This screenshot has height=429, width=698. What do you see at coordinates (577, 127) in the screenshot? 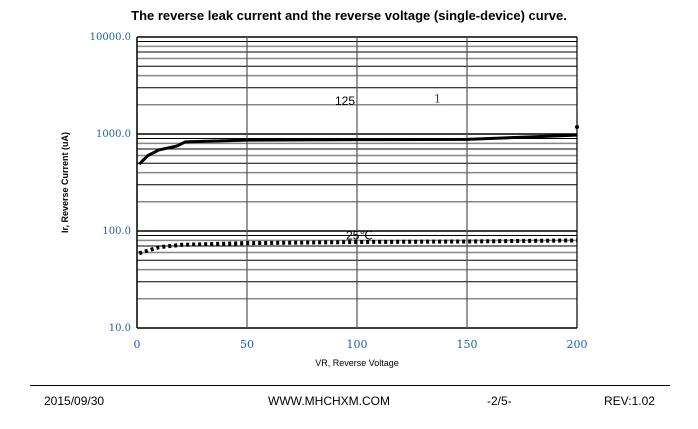
I see `data-point` at bounding box center [577, 127].